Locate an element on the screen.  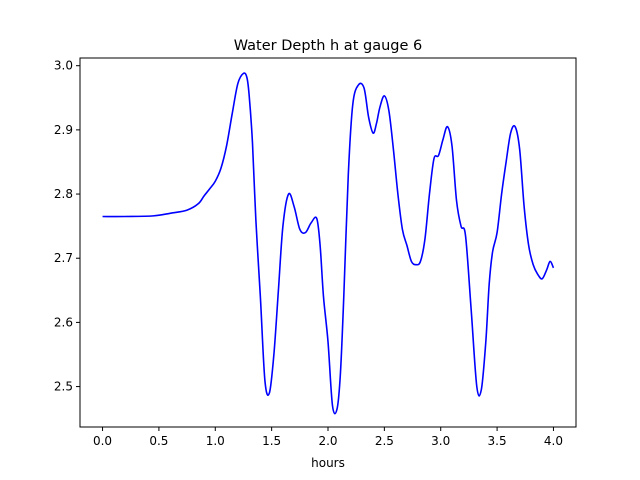
y-tick-label: 2.7 is located at coordinates (63, 258).